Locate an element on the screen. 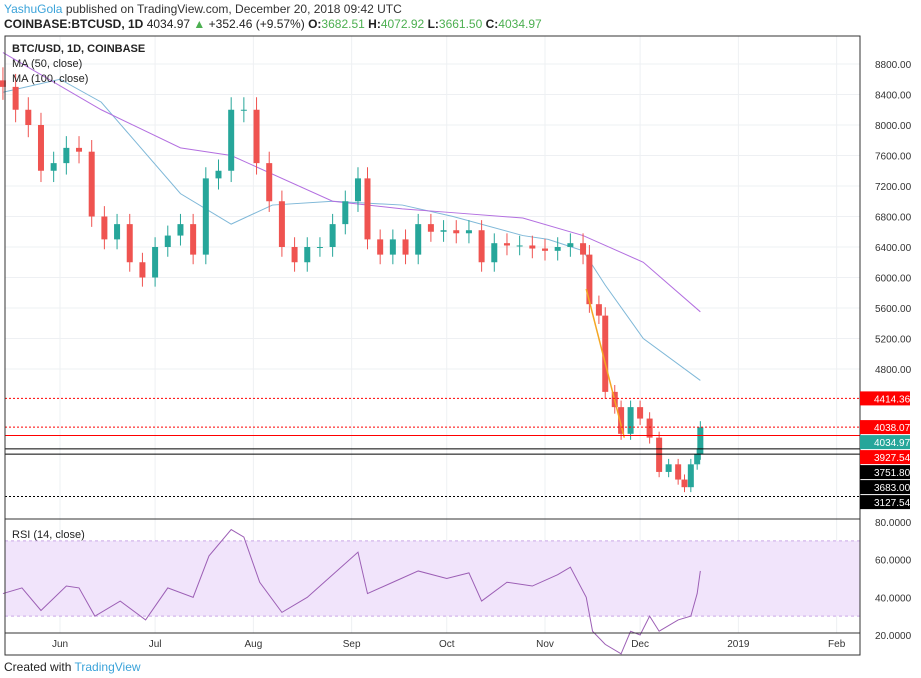 Image resolution: width=921 pixels, height=678 pixels. price-tick-label: 5200.00 is located at coordinates (893, 340).